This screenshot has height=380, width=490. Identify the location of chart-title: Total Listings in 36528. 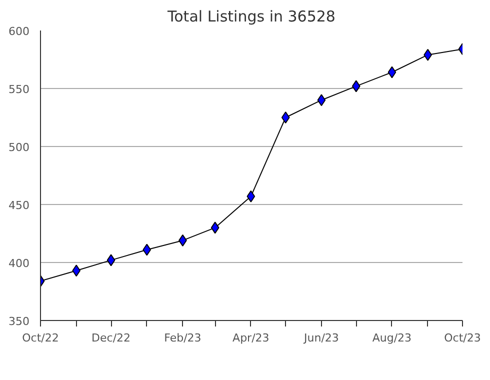
(251, 17).